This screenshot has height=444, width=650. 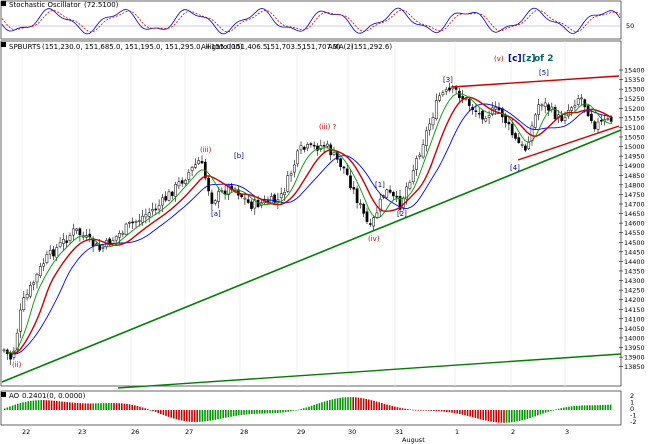 I want to click on ao-histogram, so click(x=308, y=410).